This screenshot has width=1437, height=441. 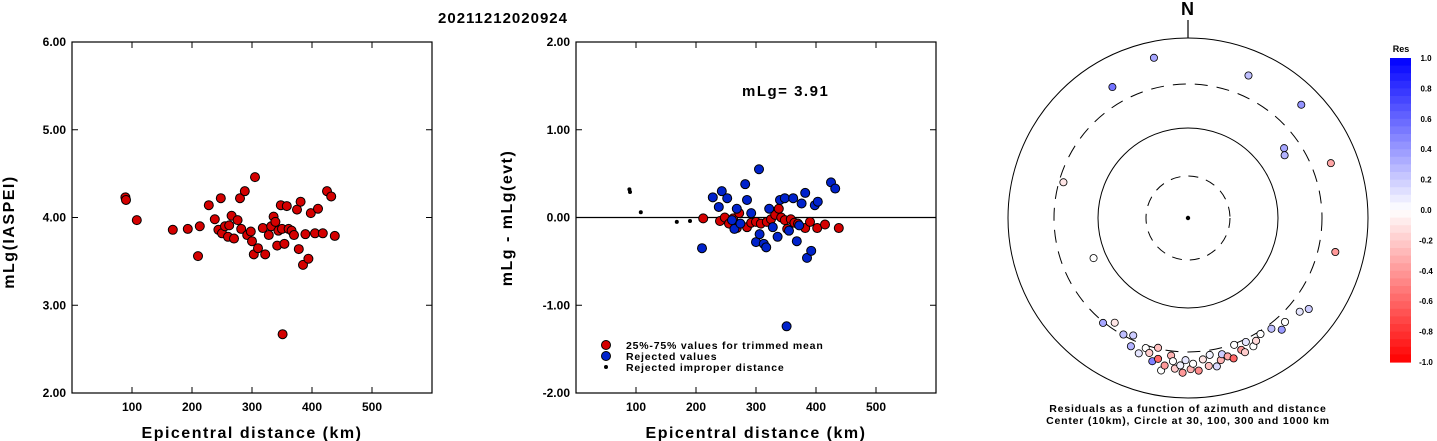 I want to click on color-scale-tick-label: -1.0, so click(x=1426, y=362).